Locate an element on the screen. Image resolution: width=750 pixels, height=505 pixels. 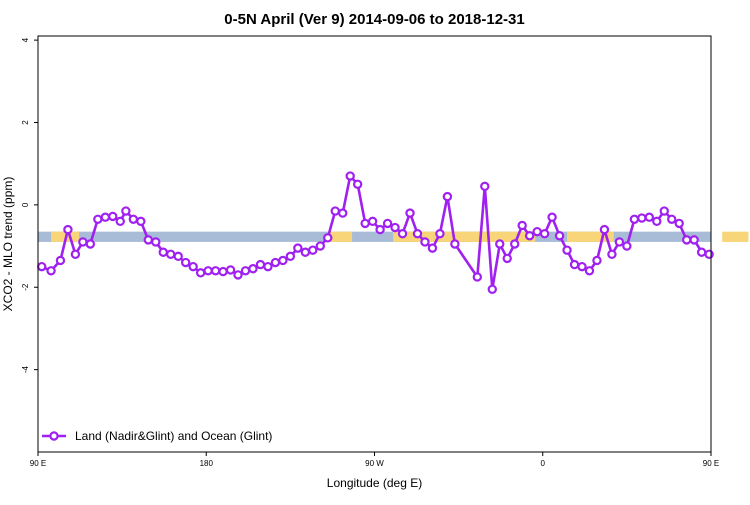
y-tick-label-1: 2 is located at coordinates (25, 122).